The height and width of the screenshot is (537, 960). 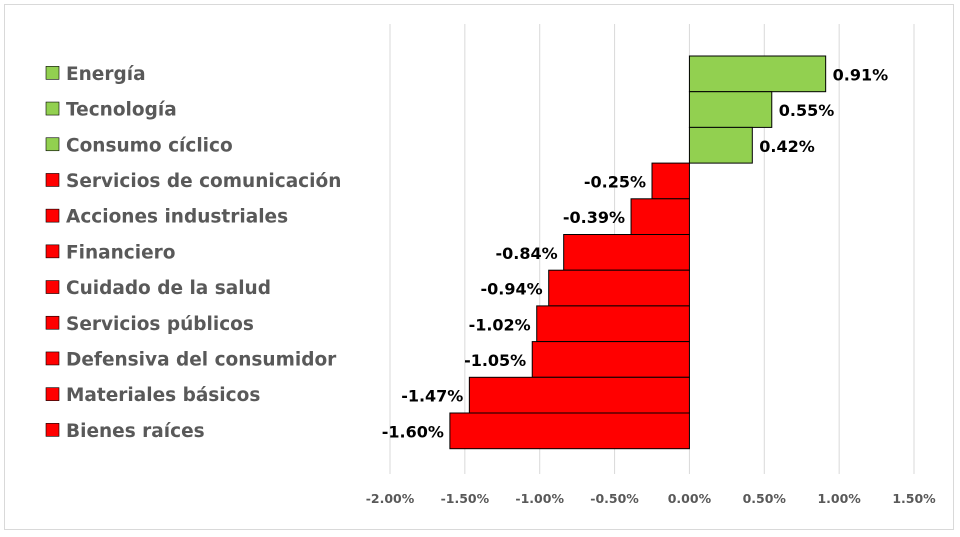 What do you see at coordinates (432, 396) in the screenshot?
I see `data-label: -1.47%` at bounding box center [432, 396].